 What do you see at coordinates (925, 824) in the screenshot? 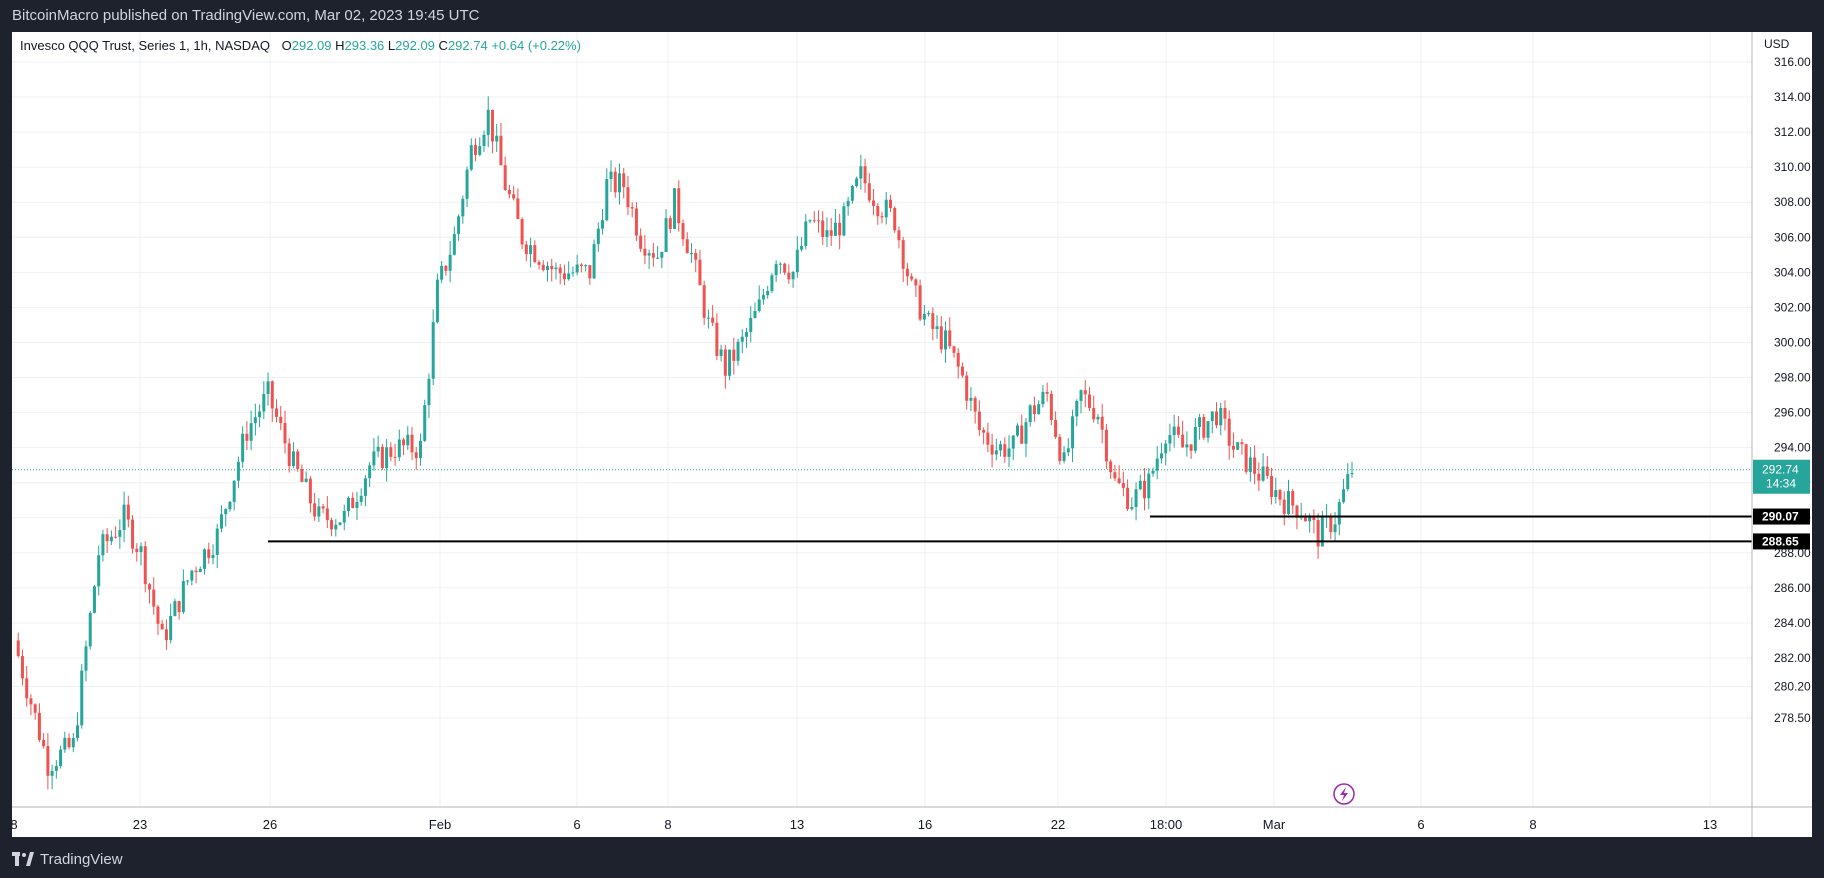
I see `time-tick-label: 16` at bounding box center [925, 824].